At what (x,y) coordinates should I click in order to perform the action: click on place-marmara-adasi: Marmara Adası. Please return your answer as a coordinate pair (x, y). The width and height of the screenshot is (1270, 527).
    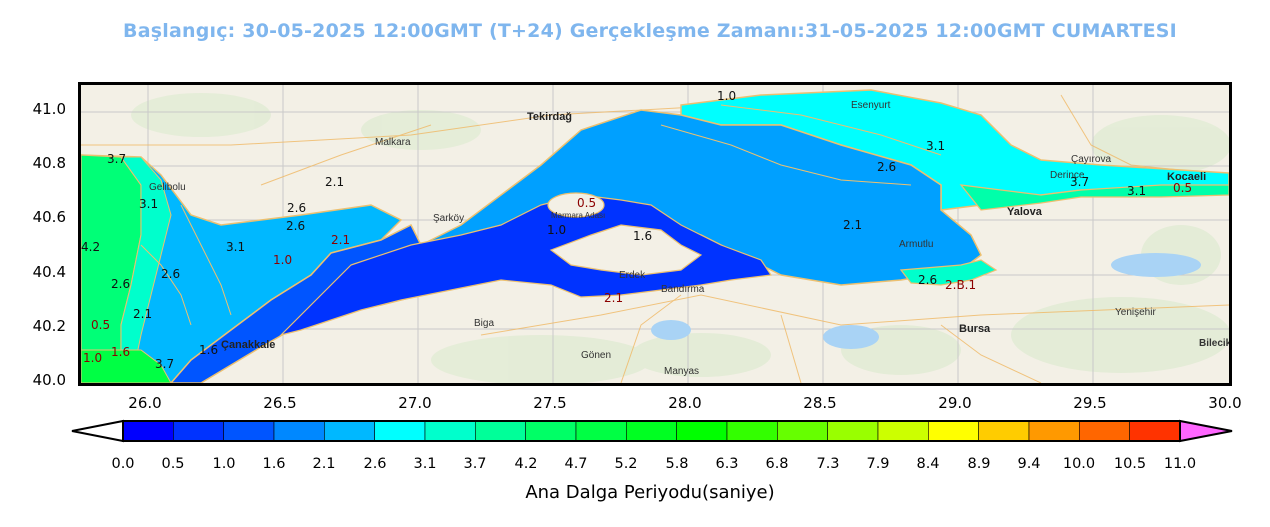
    Looking at the image, I should click on (578, 215).